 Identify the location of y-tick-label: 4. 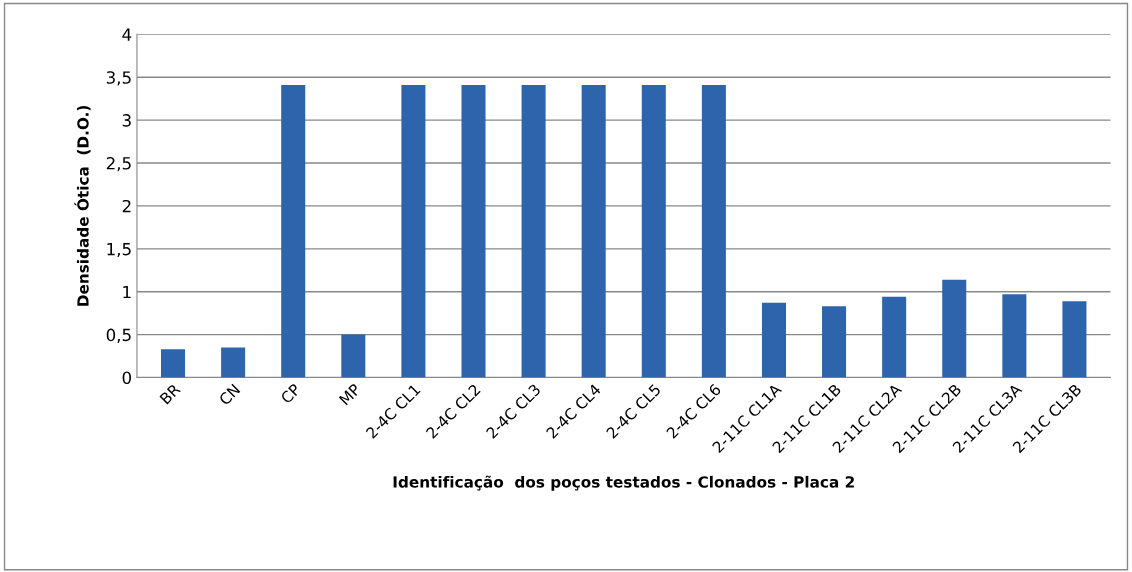
(127, 34).